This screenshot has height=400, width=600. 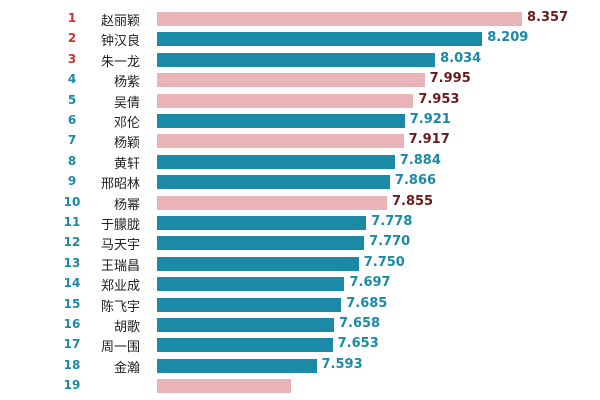 I want to click on person-name: 朱一龙, so click(x=120, y=62).